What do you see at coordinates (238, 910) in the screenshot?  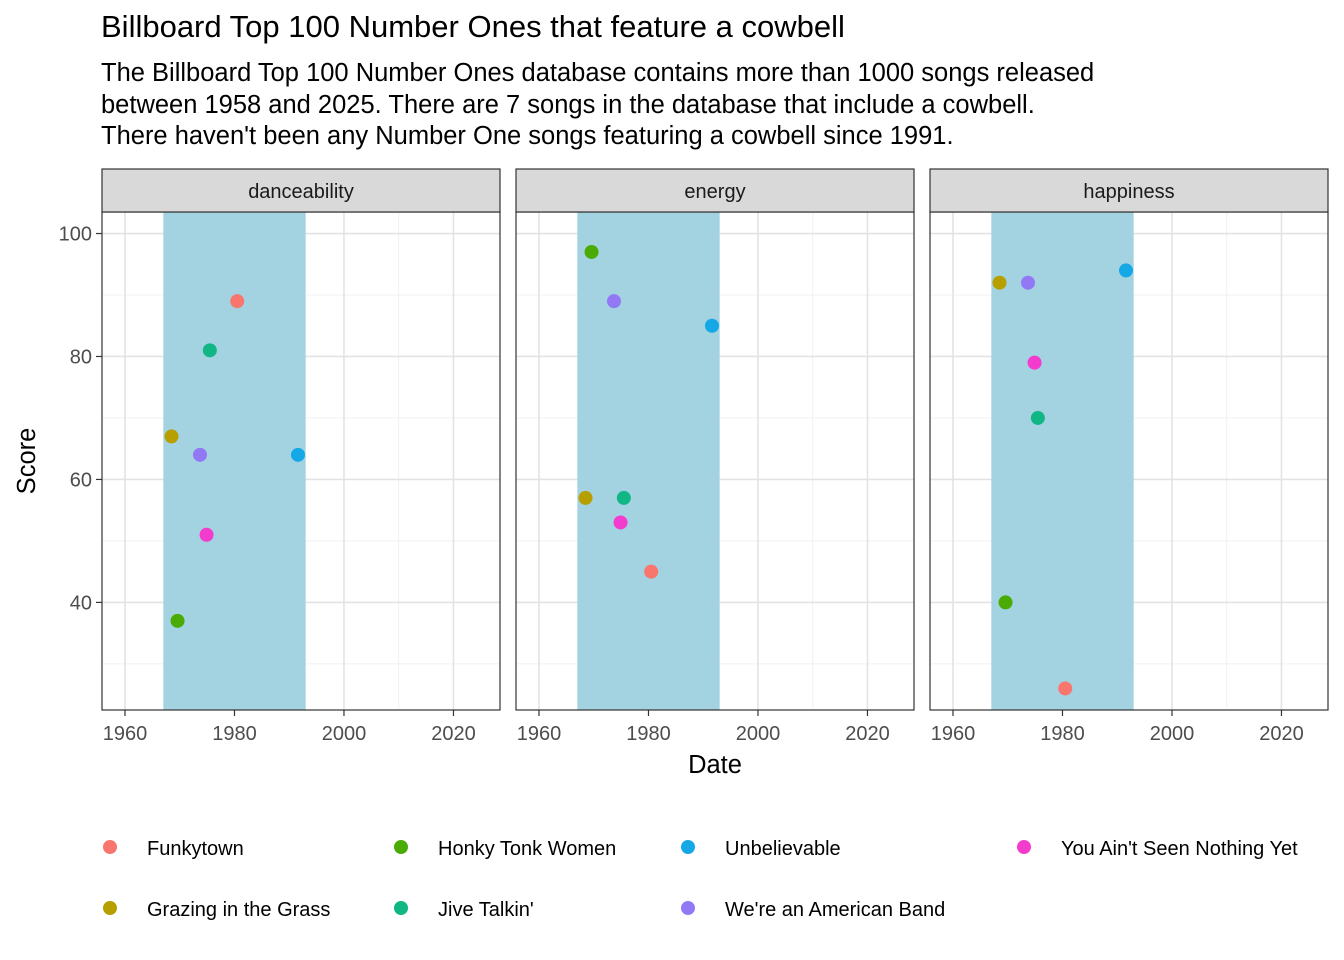 I see `legend-label: Grazing in the Grass` at bounding box center [238, 910].